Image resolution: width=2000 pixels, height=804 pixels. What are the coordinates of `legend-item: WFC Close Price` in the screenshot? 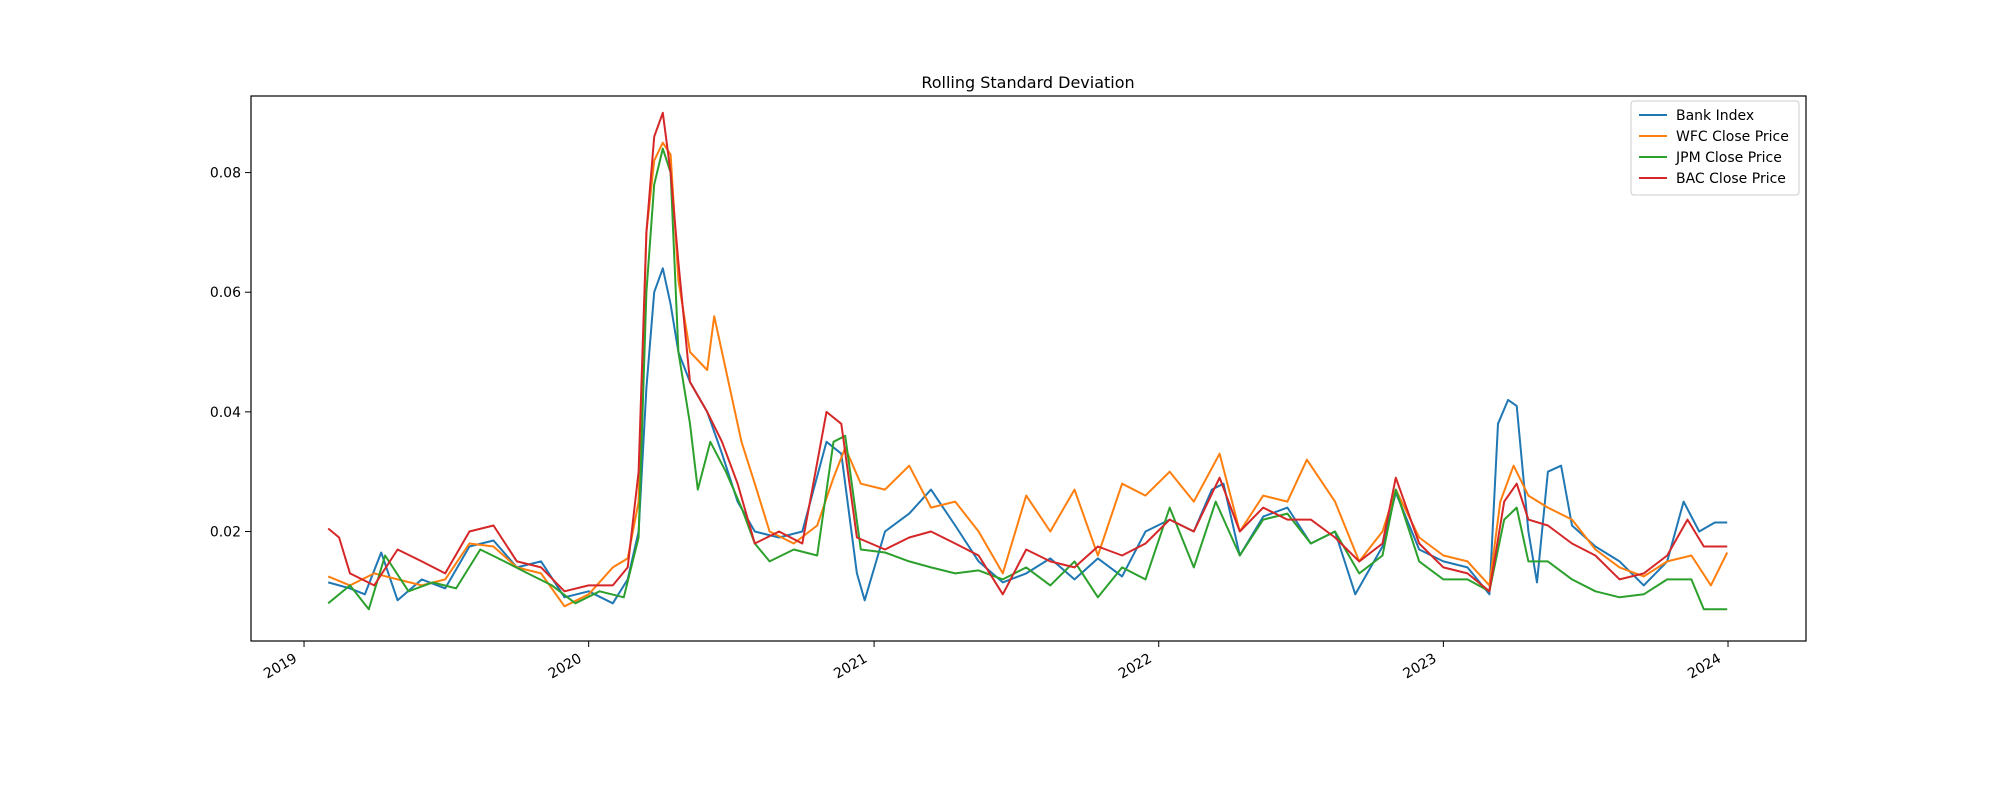 It's located at (1714, 137).